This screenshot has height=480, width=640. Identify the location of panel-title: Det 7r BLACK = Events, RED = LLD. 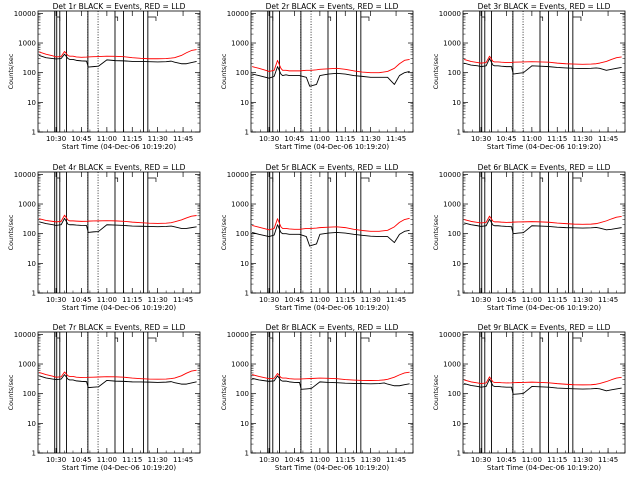
(119, 327).